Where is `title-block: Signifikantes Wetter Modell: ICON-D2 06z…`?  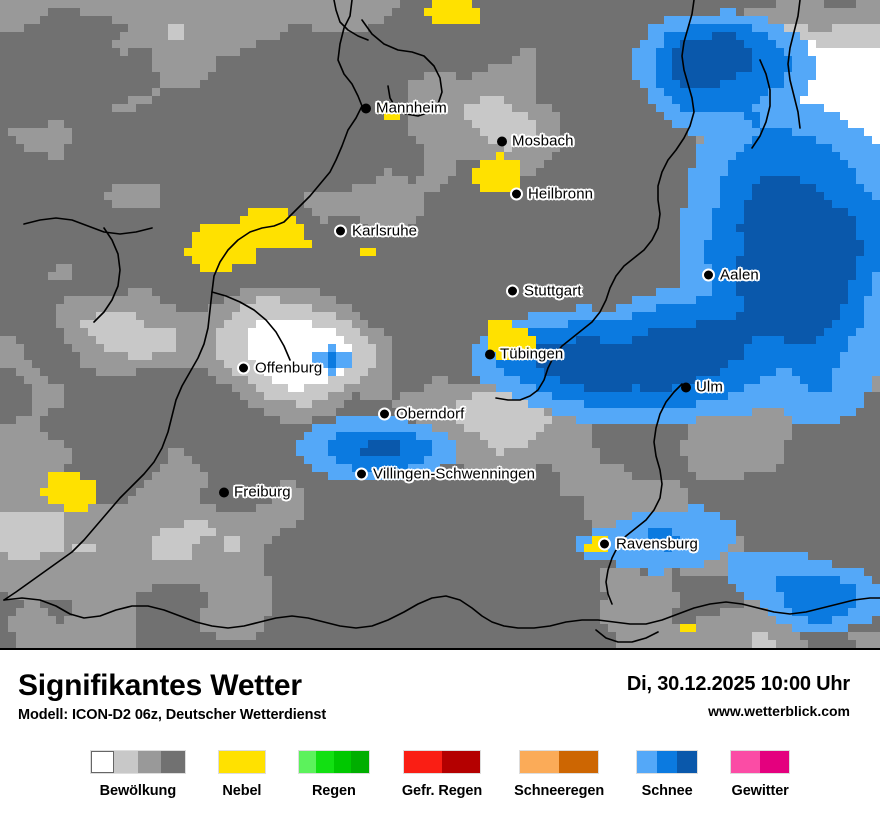 title-block: Signifikantes Wetter Modell: ICON-D2 06z… is located at coordinates (172, 696).